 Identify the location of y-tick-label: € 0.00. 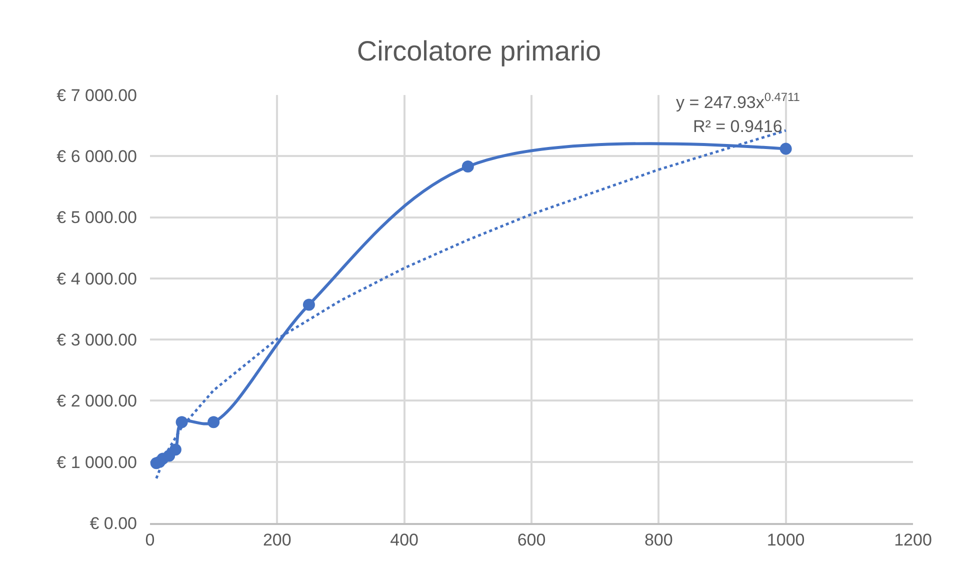
(113, 523).